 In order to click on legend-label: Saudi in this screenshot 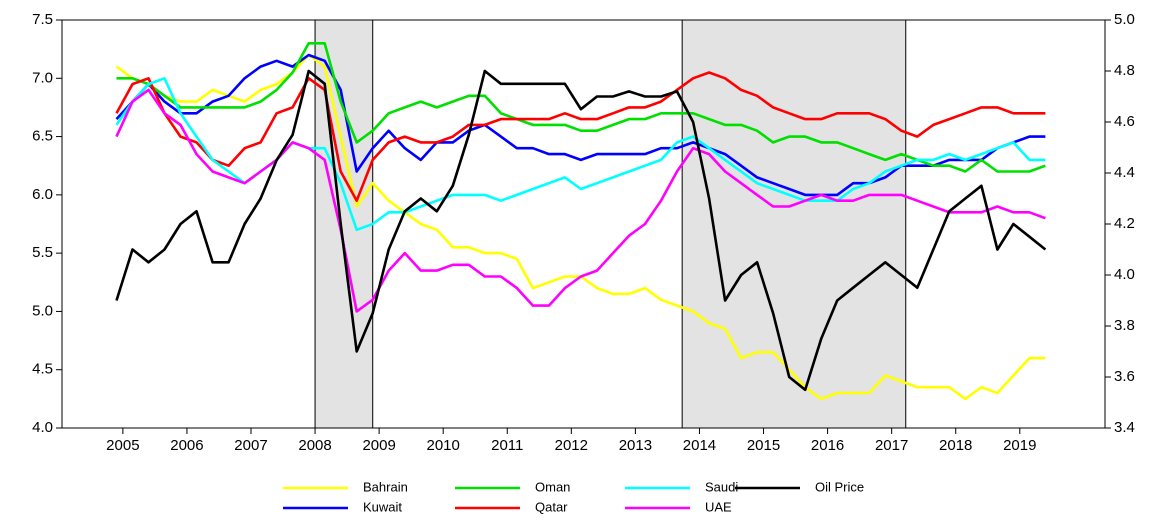, I will do `click(721, 486)`.